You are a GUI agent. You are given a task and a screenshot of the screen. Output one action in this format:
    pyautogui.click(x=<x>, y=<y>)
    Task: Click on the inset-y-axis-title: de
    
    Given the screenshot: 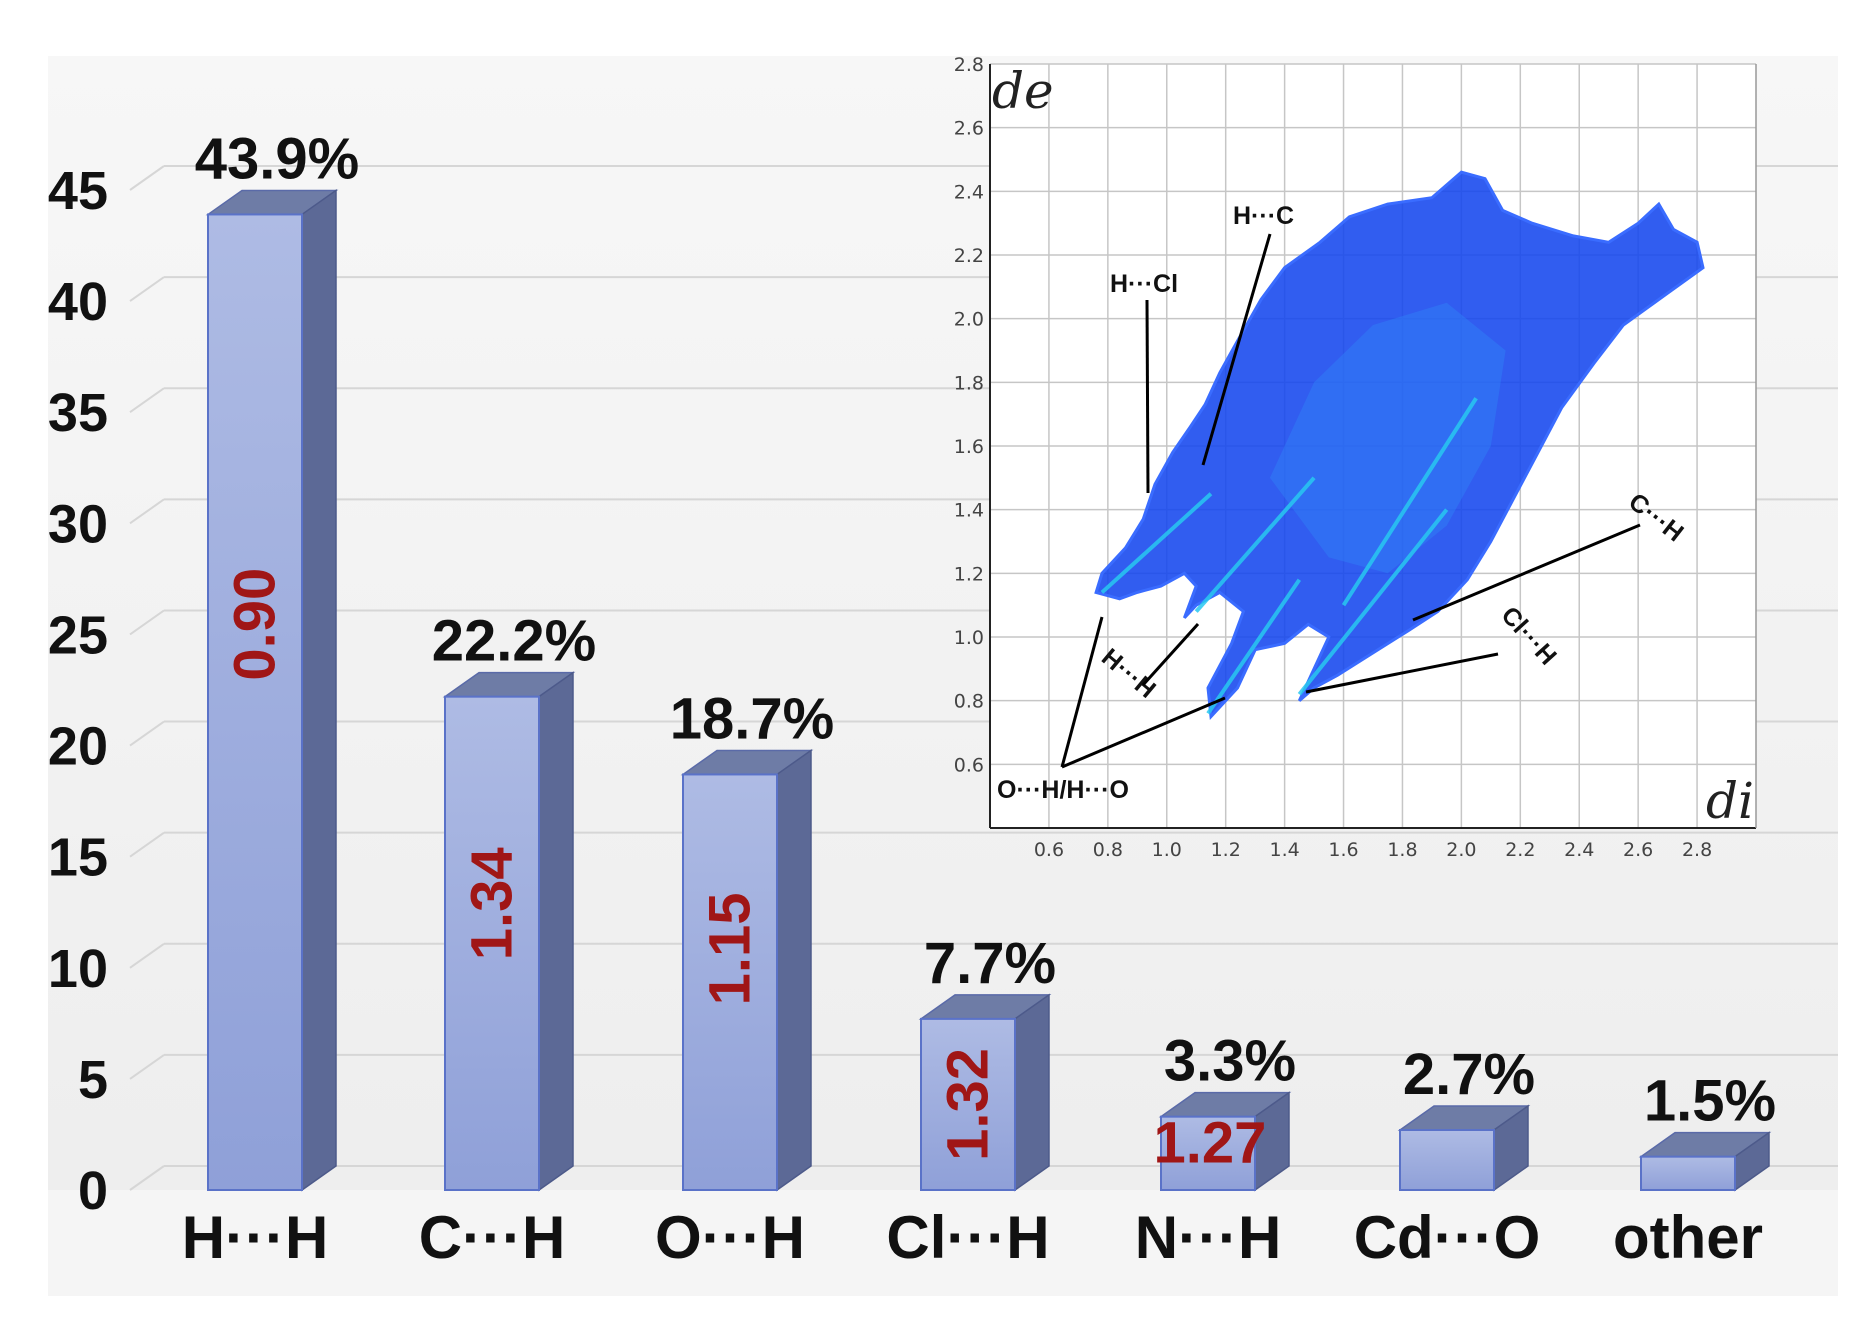 What is the action you would take?
    pyautogui.click(x=1023, y=91)
    